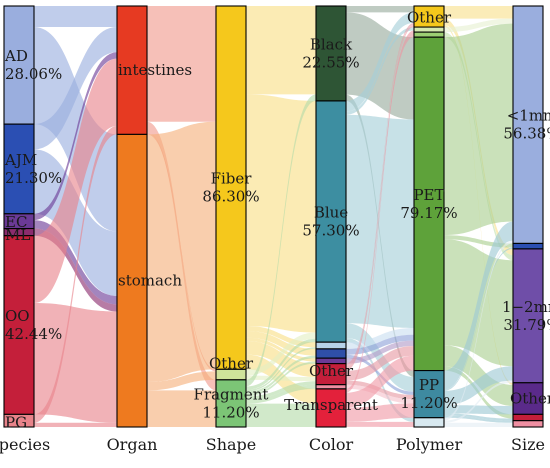 This screenshot has height=468, width=550. I want to click on node-species-pg, so click(19, 420).